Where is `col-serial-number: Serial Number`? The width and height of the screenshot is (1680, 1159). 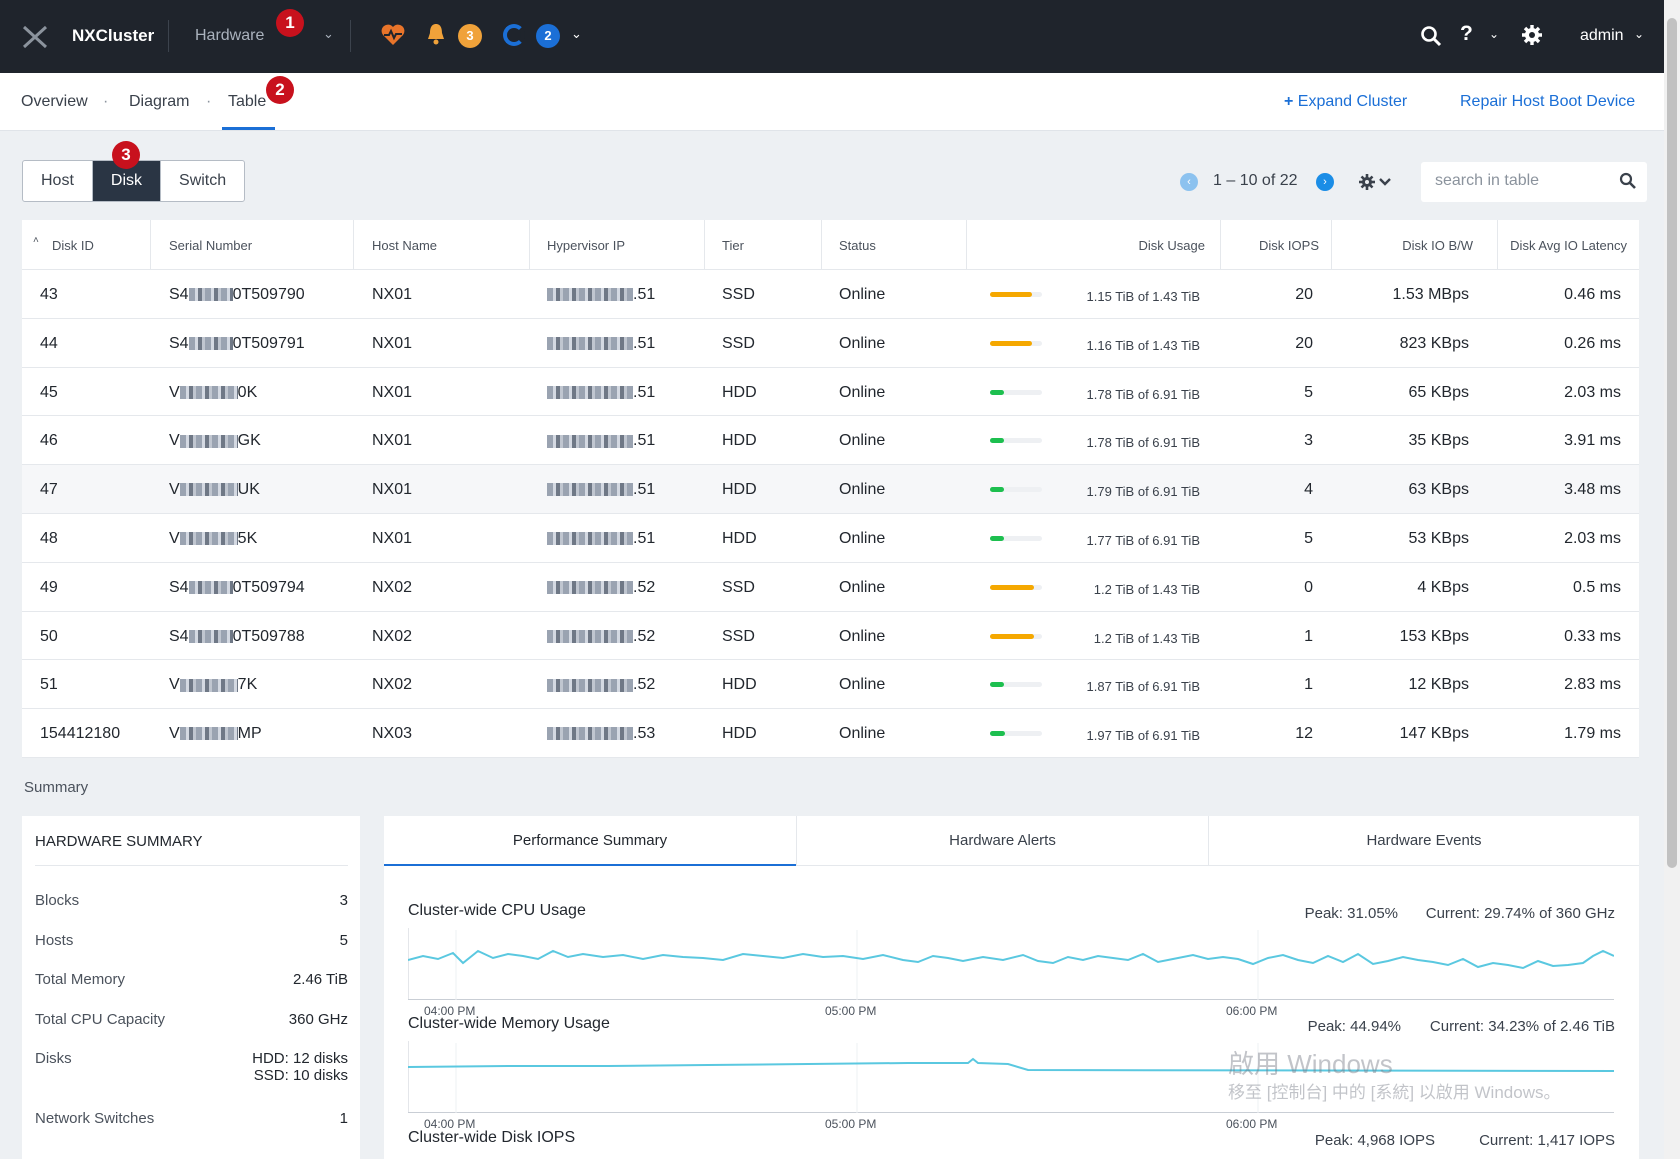
col-serial-number: Serial Number is located at coordinates (211, 245).